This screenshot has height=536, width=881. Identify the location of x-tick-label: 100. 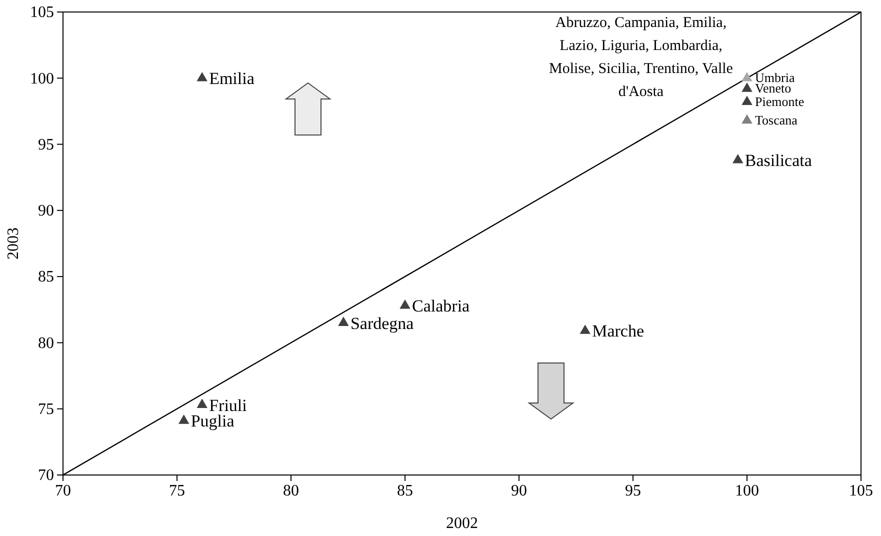
(747, 491).